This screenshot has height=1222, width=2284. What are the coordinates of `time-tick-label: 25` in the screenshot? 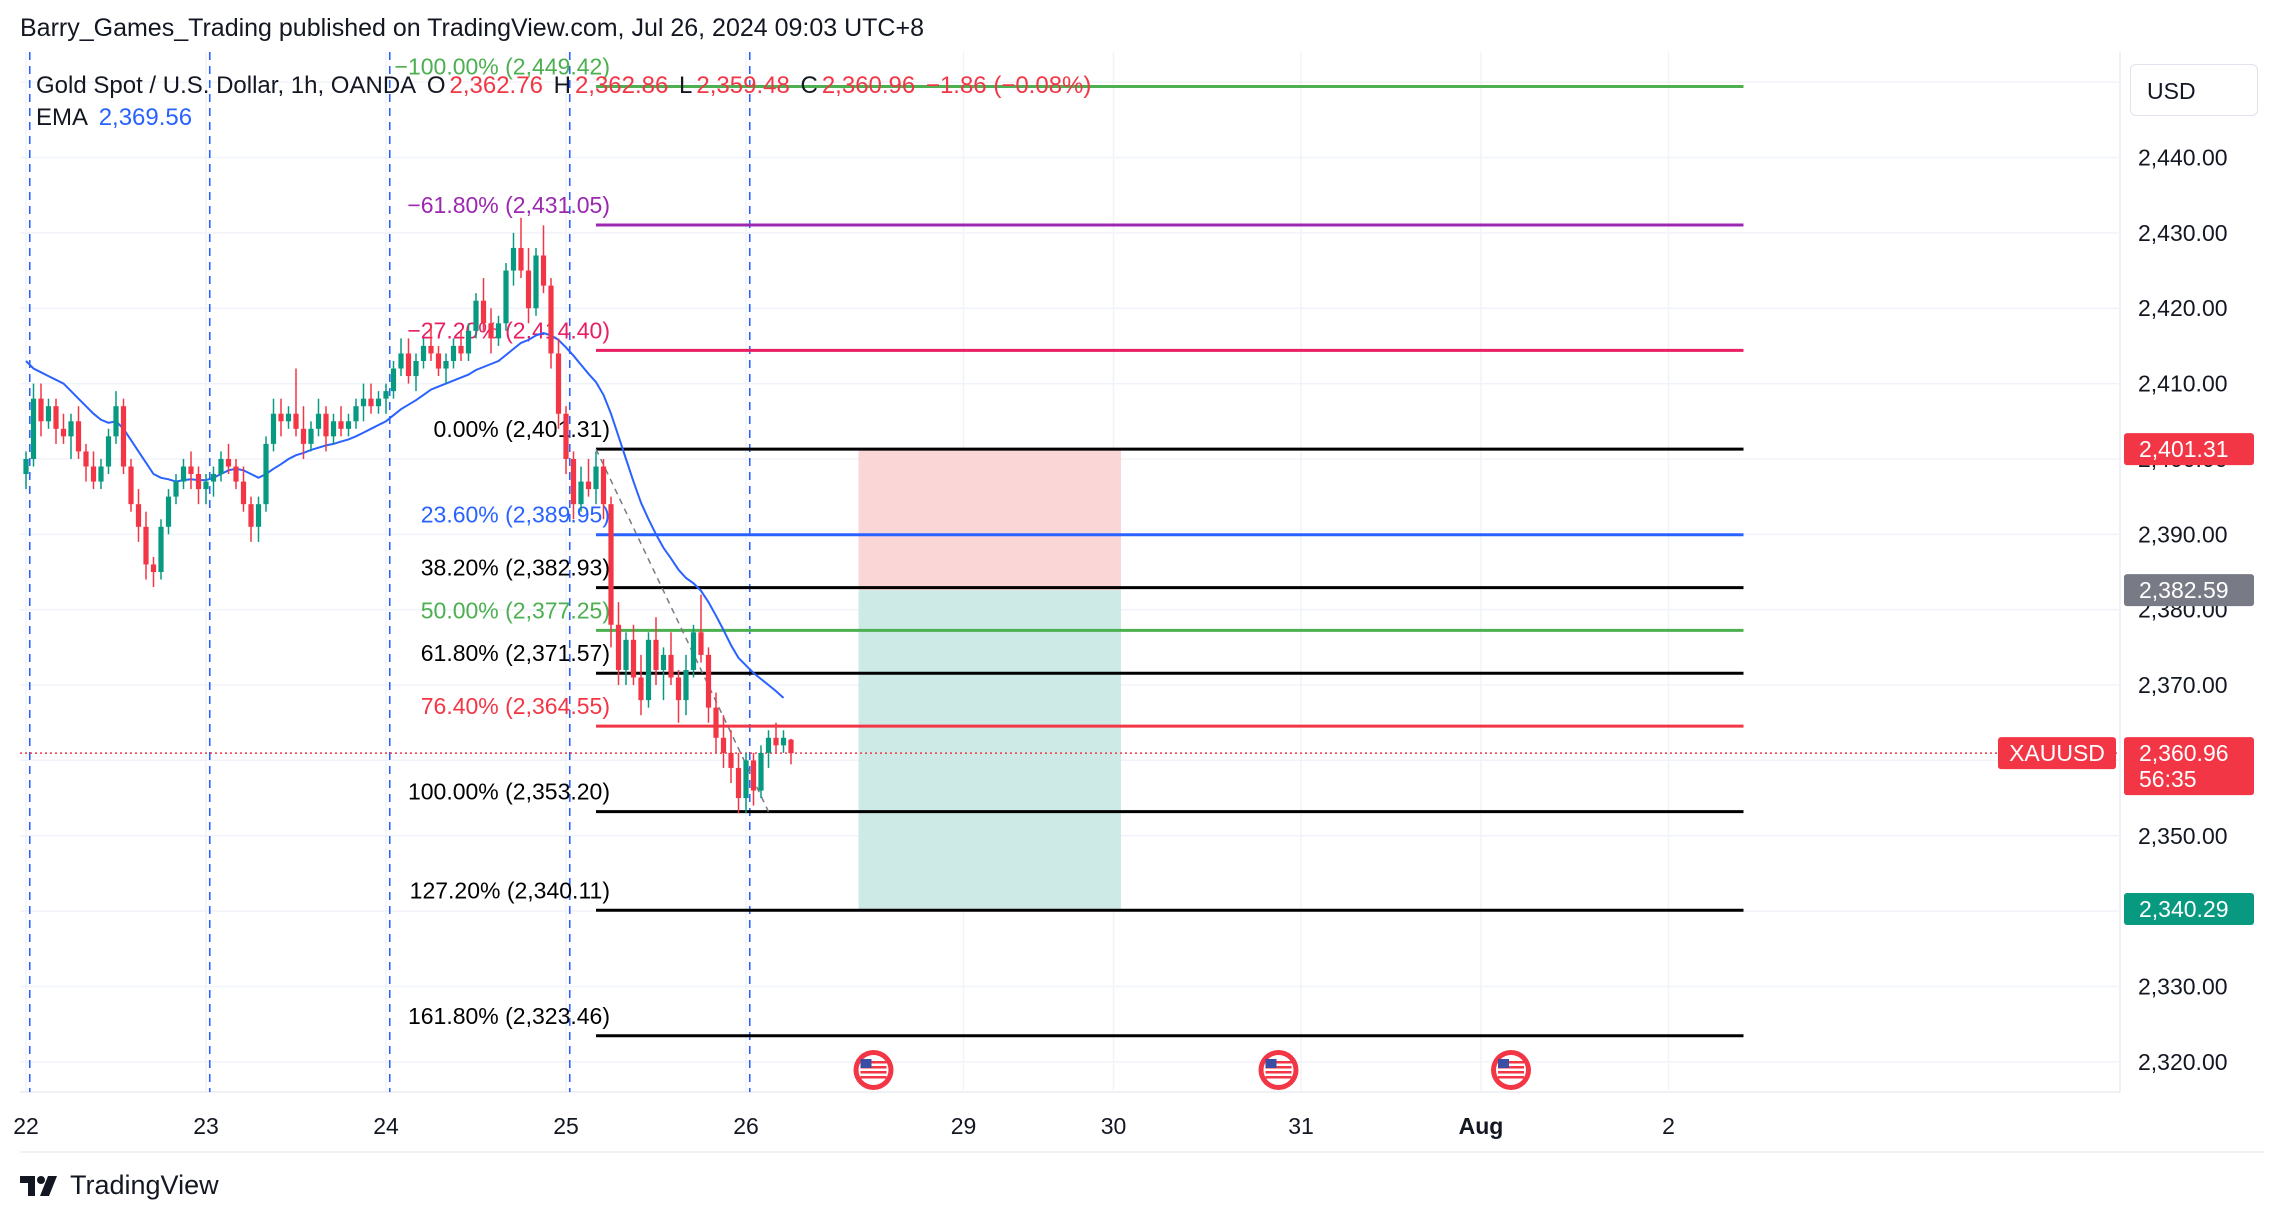 It's located at (566, 1126).